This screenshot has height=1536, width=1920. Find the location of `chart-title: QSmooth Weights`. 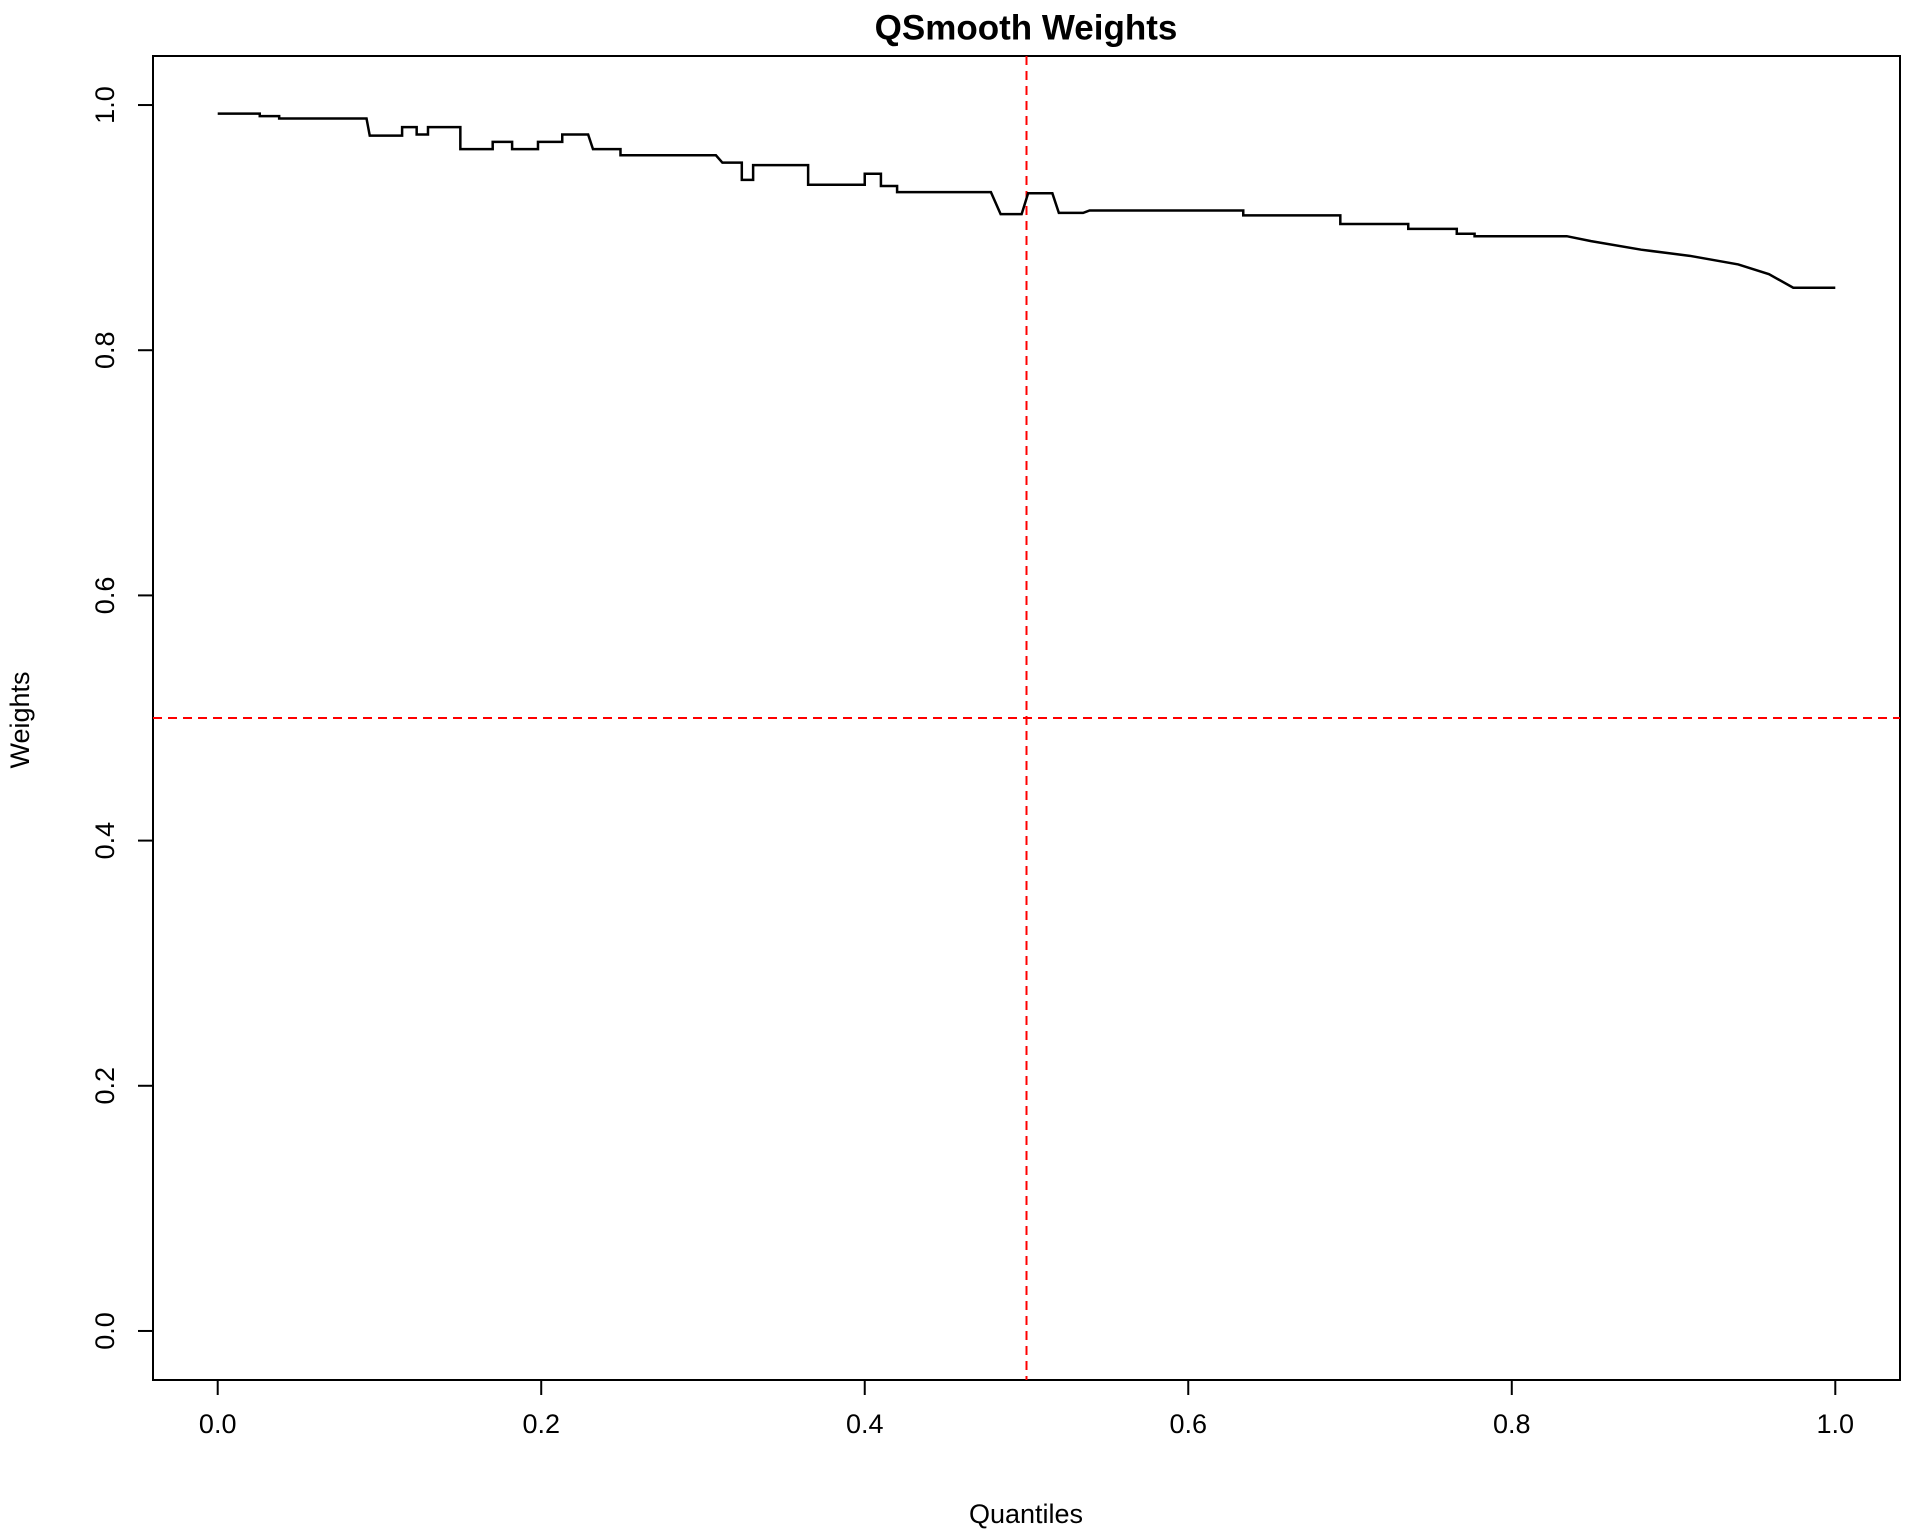

chart-title: QSmooth Weights is located at coordinates (1026, 27).